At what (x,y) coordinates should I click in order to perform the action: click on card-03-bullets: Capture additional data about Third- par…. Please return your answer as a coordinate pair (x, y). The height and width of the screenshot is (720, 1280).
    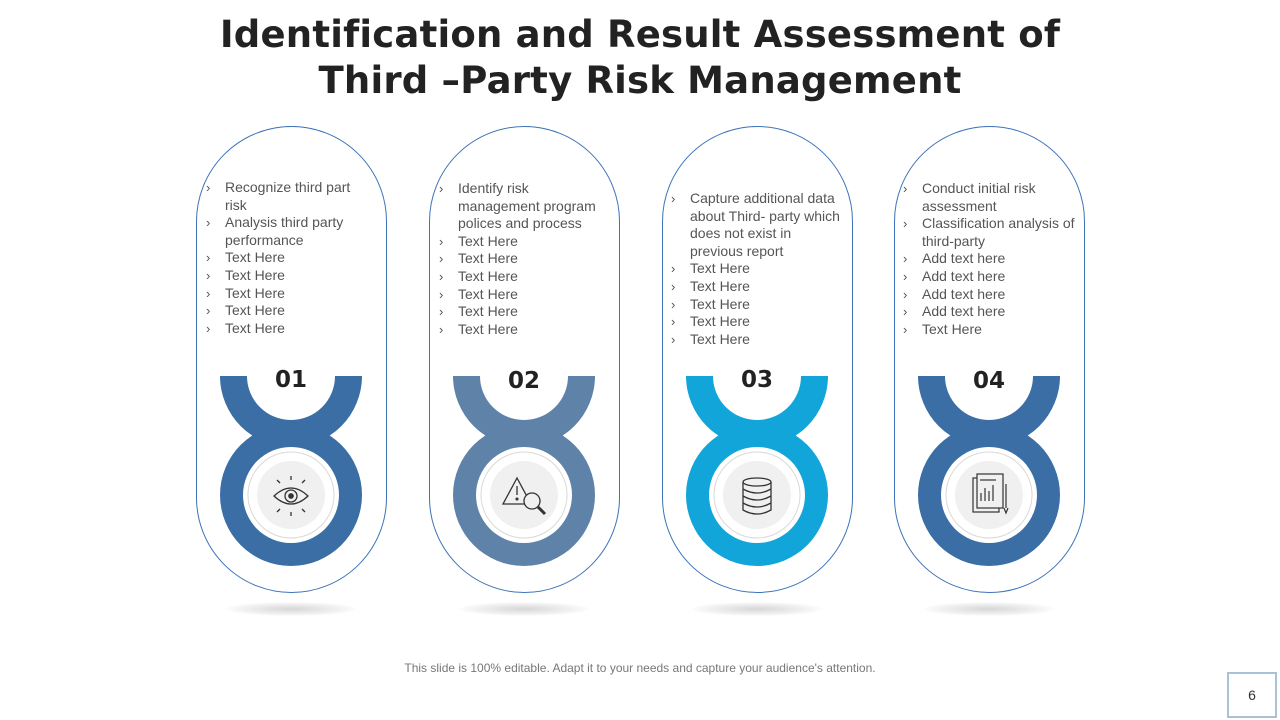
    Looking at the image, I should click on (758, 269).